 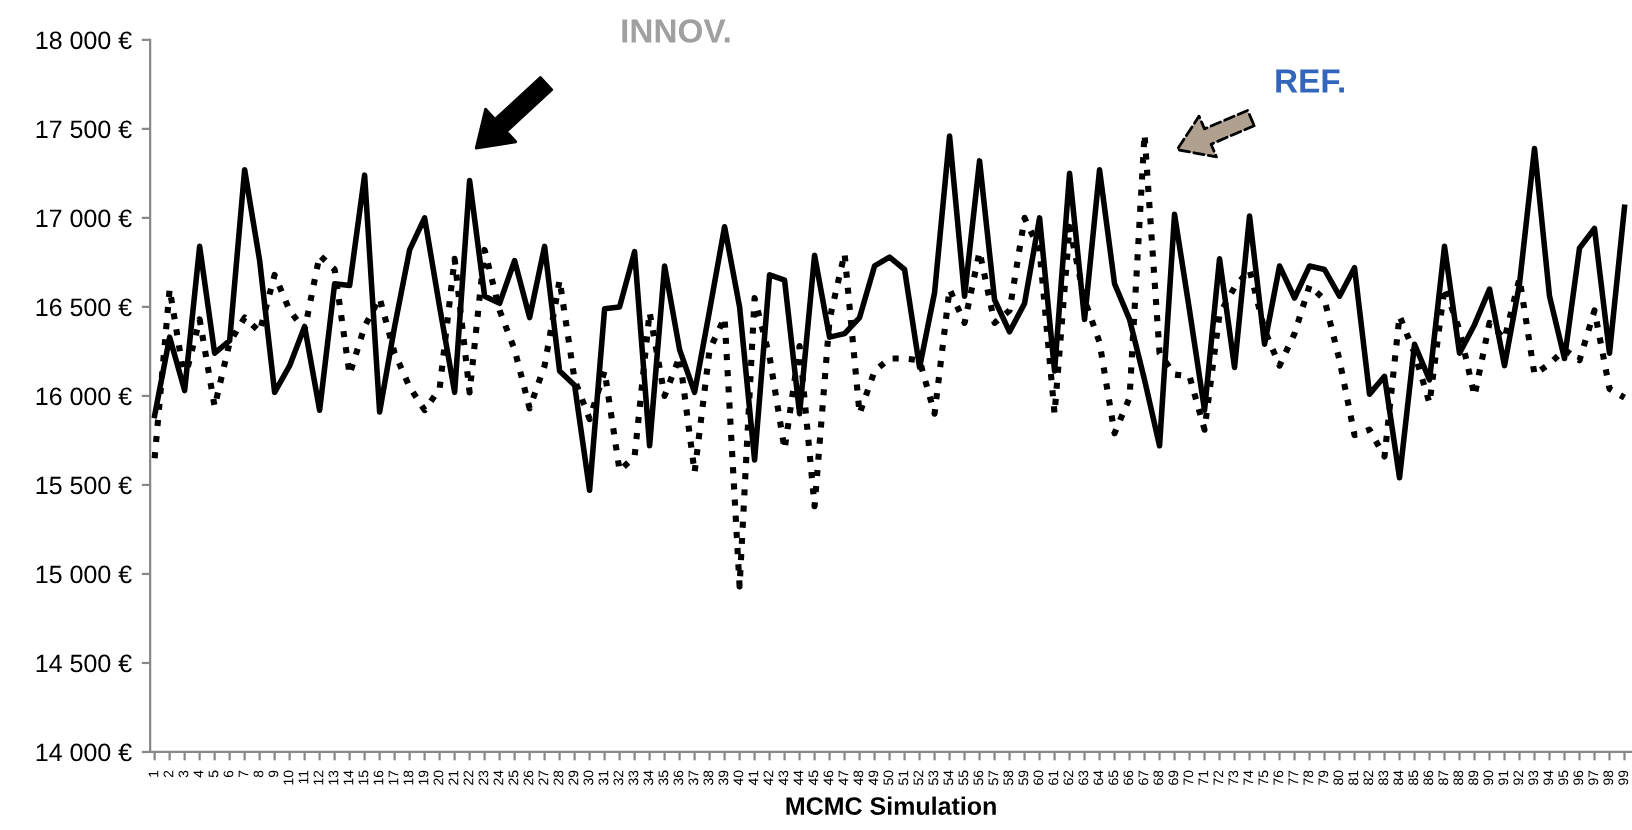 I want to click on y-tick-label: 17 500 €, so click(x=84, y=129).